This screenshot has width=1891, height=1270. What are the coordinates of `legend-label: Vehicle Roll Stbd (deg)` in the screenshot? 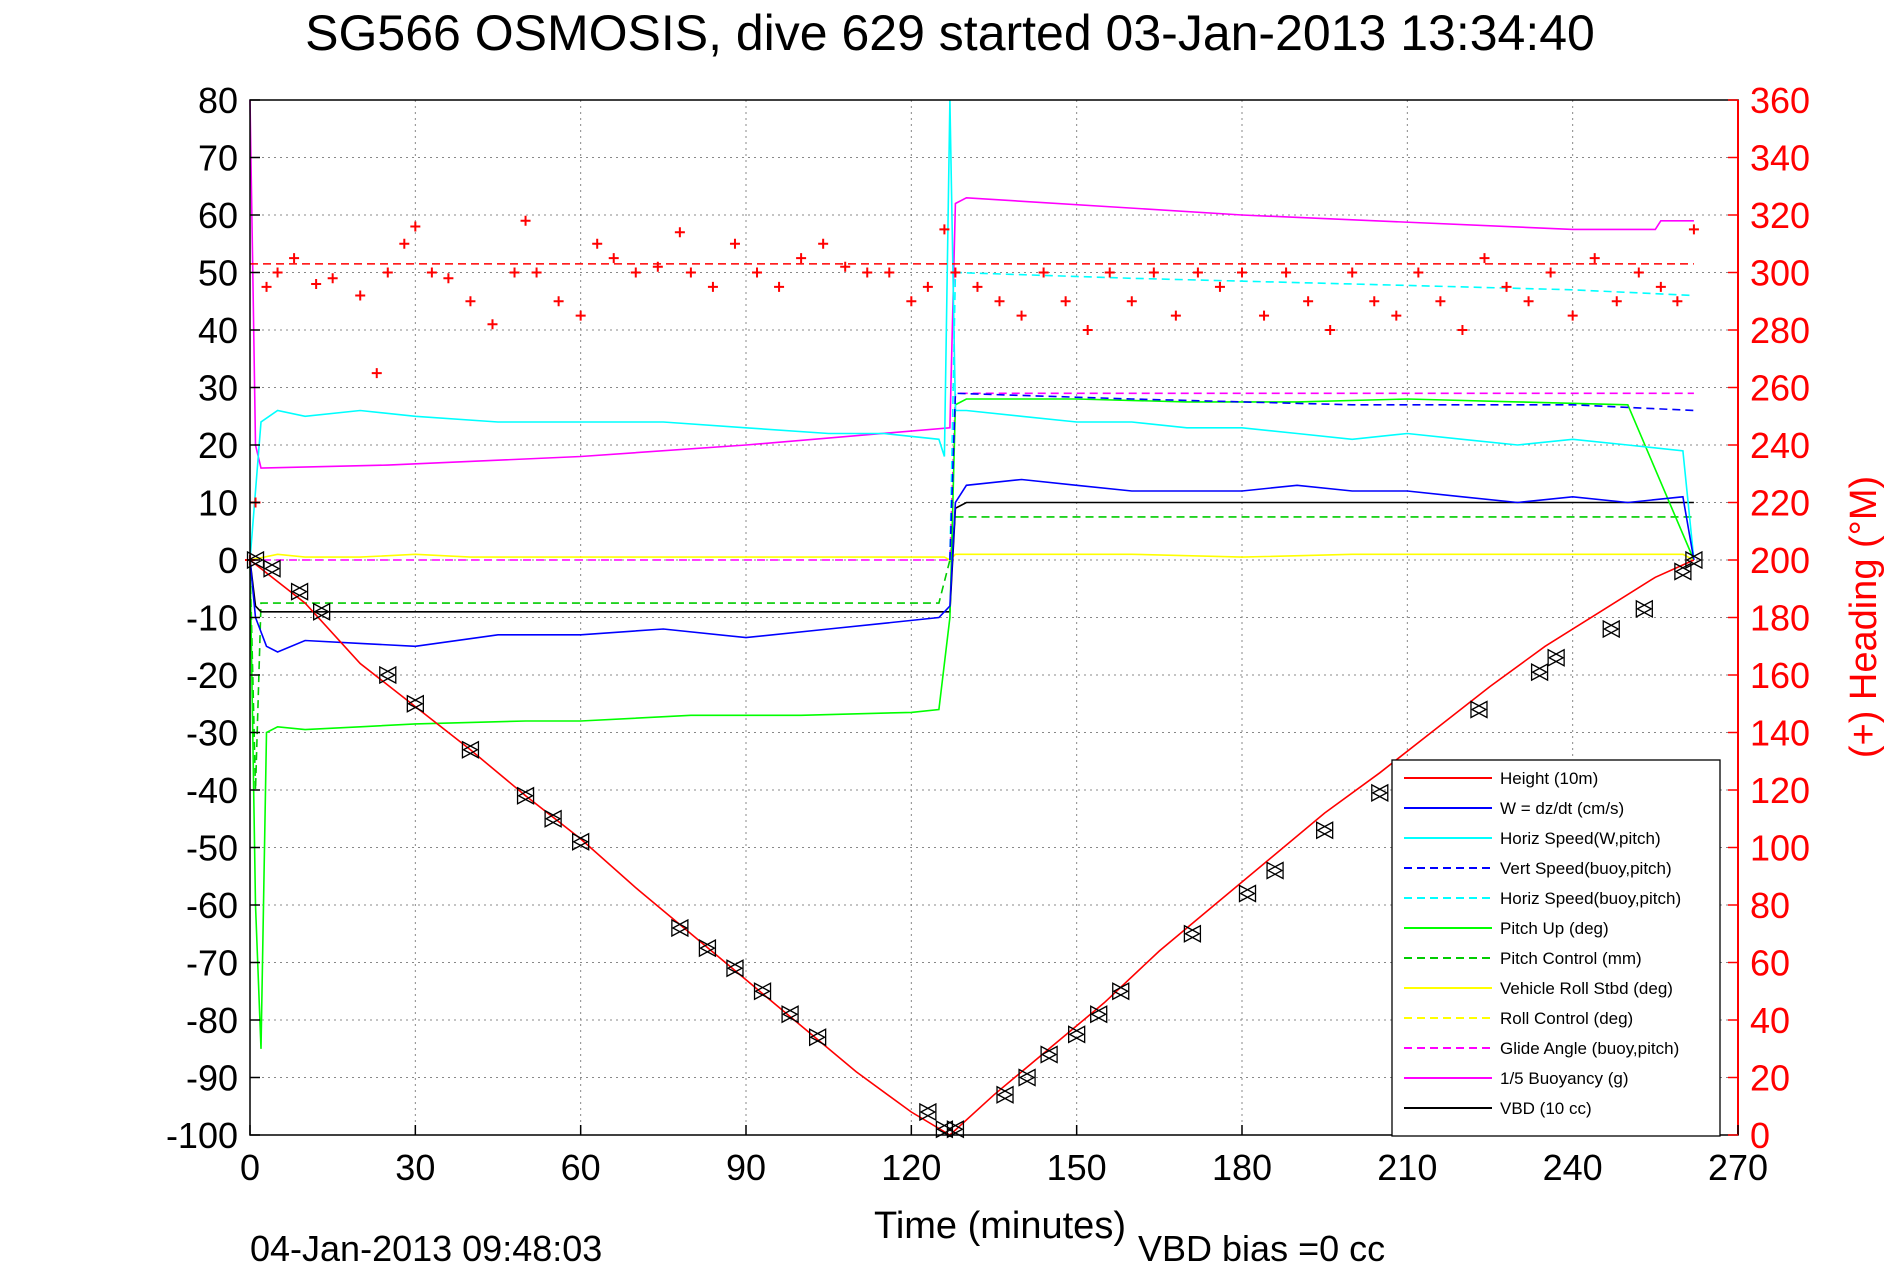 It's located at (1586, 988).